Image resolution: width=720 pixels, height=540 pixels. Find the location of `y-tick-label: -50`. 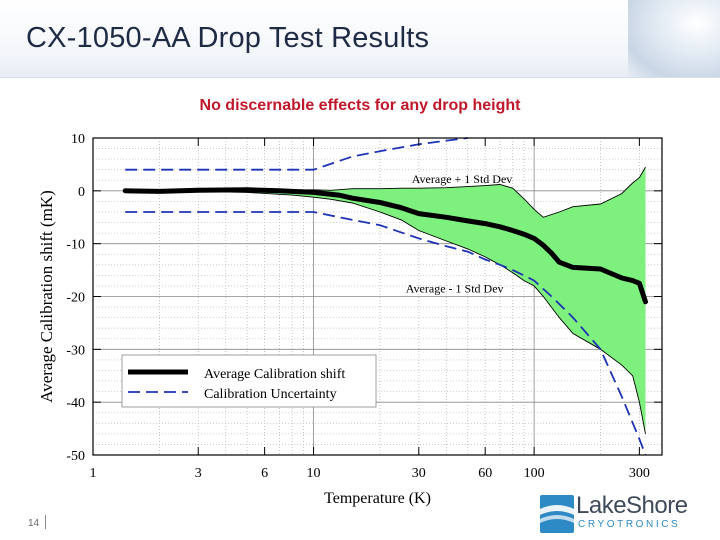

y-tick-label: -50 is located at coordinates (75, 456).